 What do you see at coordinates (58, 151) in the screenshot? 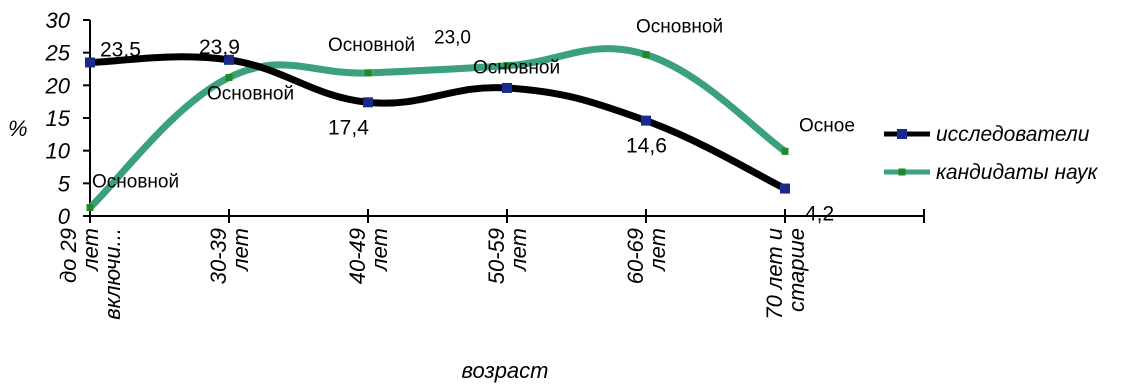
I see `y-tick-label: 10` at bounding box center [58, 151].